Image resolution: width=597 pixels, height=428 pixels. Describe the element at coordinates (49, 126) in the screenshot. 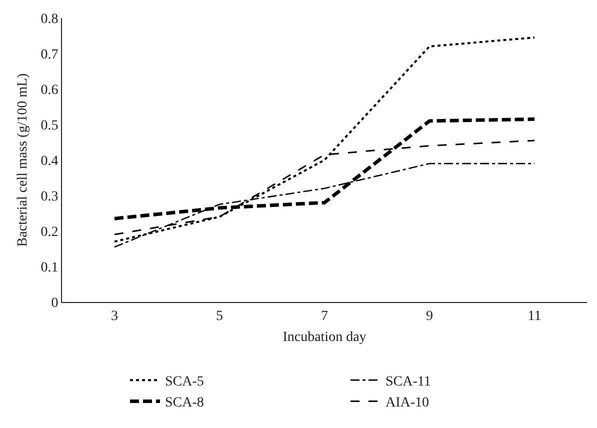

I see `y-tick-label: 0.5` at that location.